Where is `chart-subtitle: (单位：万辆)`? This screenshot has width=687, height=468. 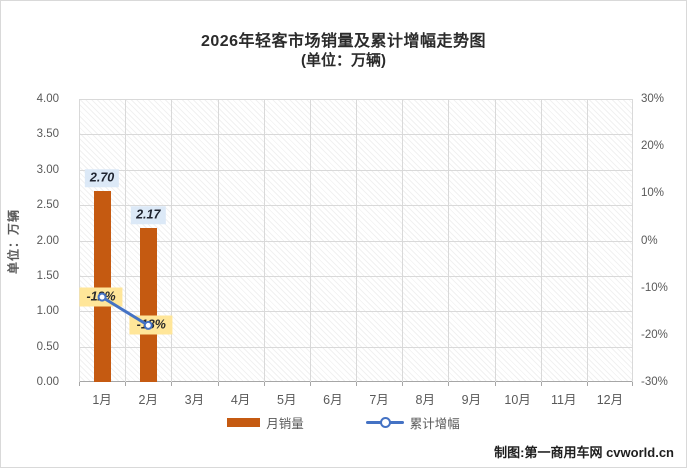
chart-subtitle: (单位：万辆) is located at coordinates (343, 60).